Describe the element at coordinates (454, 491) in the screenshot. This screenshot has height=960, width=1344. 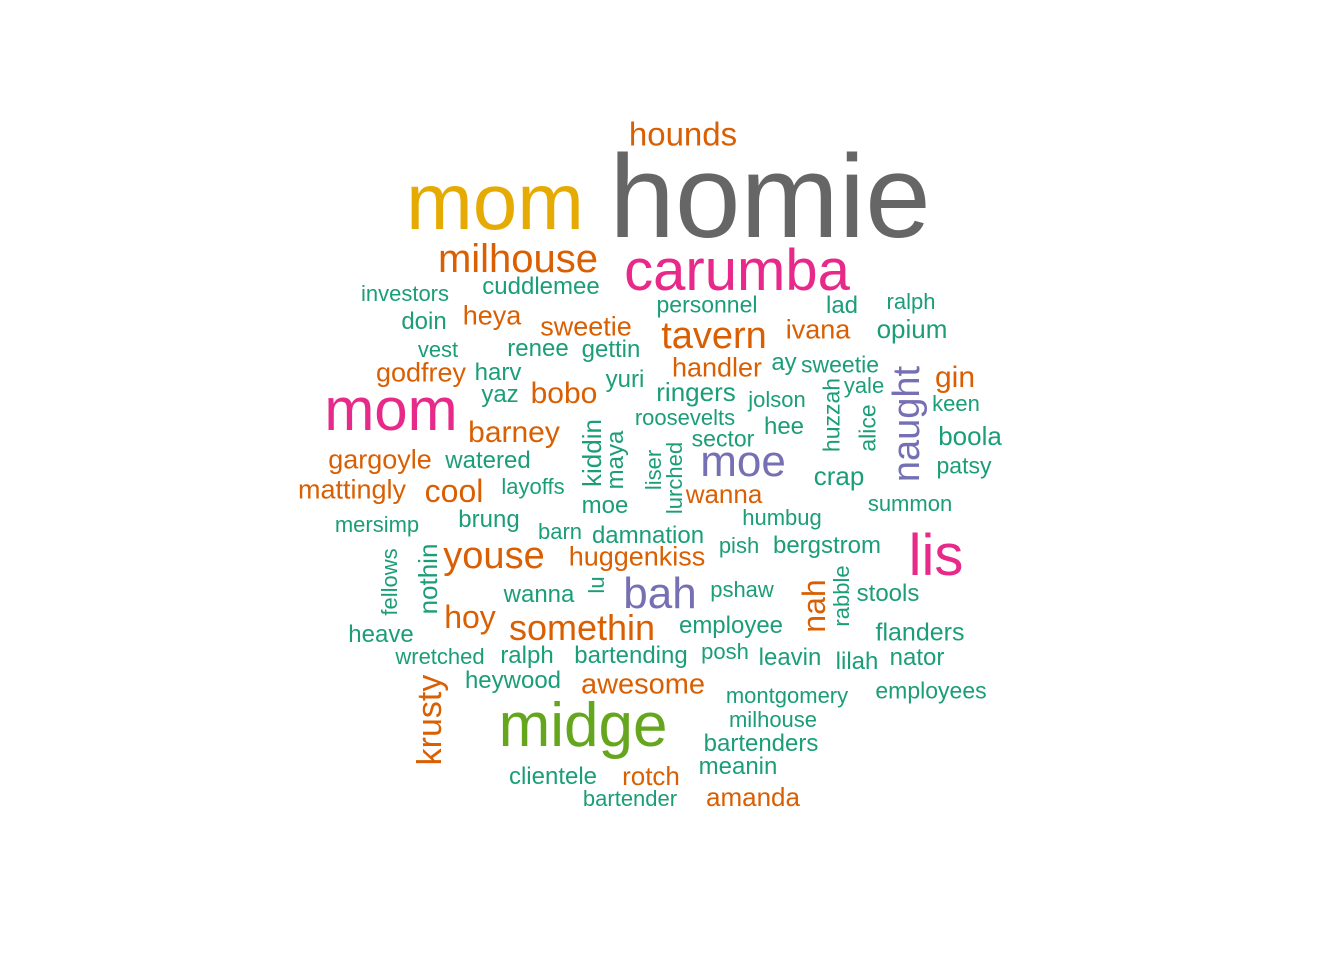
I see `word-cool: cool` at that location.